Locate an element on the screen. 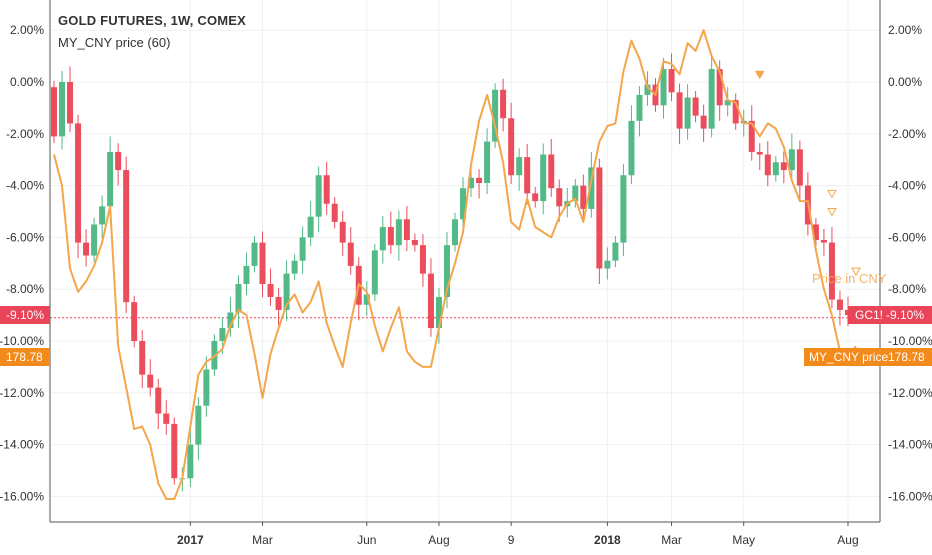 Image resolution: width=932 pixels, height=555 pixels. y-tick-label-left: 2.00% is located at coordinates (27, 30).